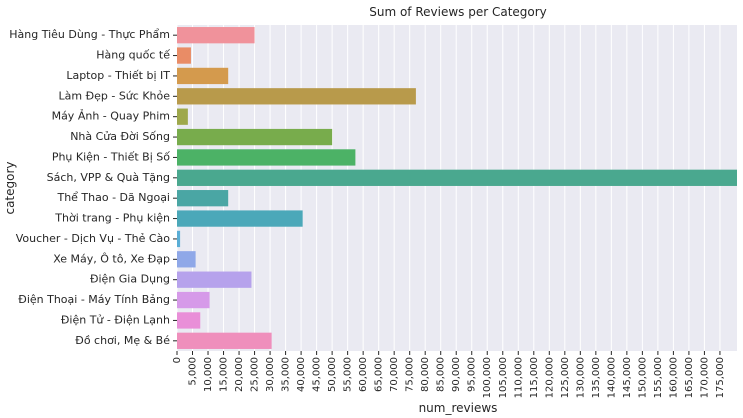 This screenshot has height=418, width=743. I want to click on x-tick-label: 30,000, so click(270, 374).